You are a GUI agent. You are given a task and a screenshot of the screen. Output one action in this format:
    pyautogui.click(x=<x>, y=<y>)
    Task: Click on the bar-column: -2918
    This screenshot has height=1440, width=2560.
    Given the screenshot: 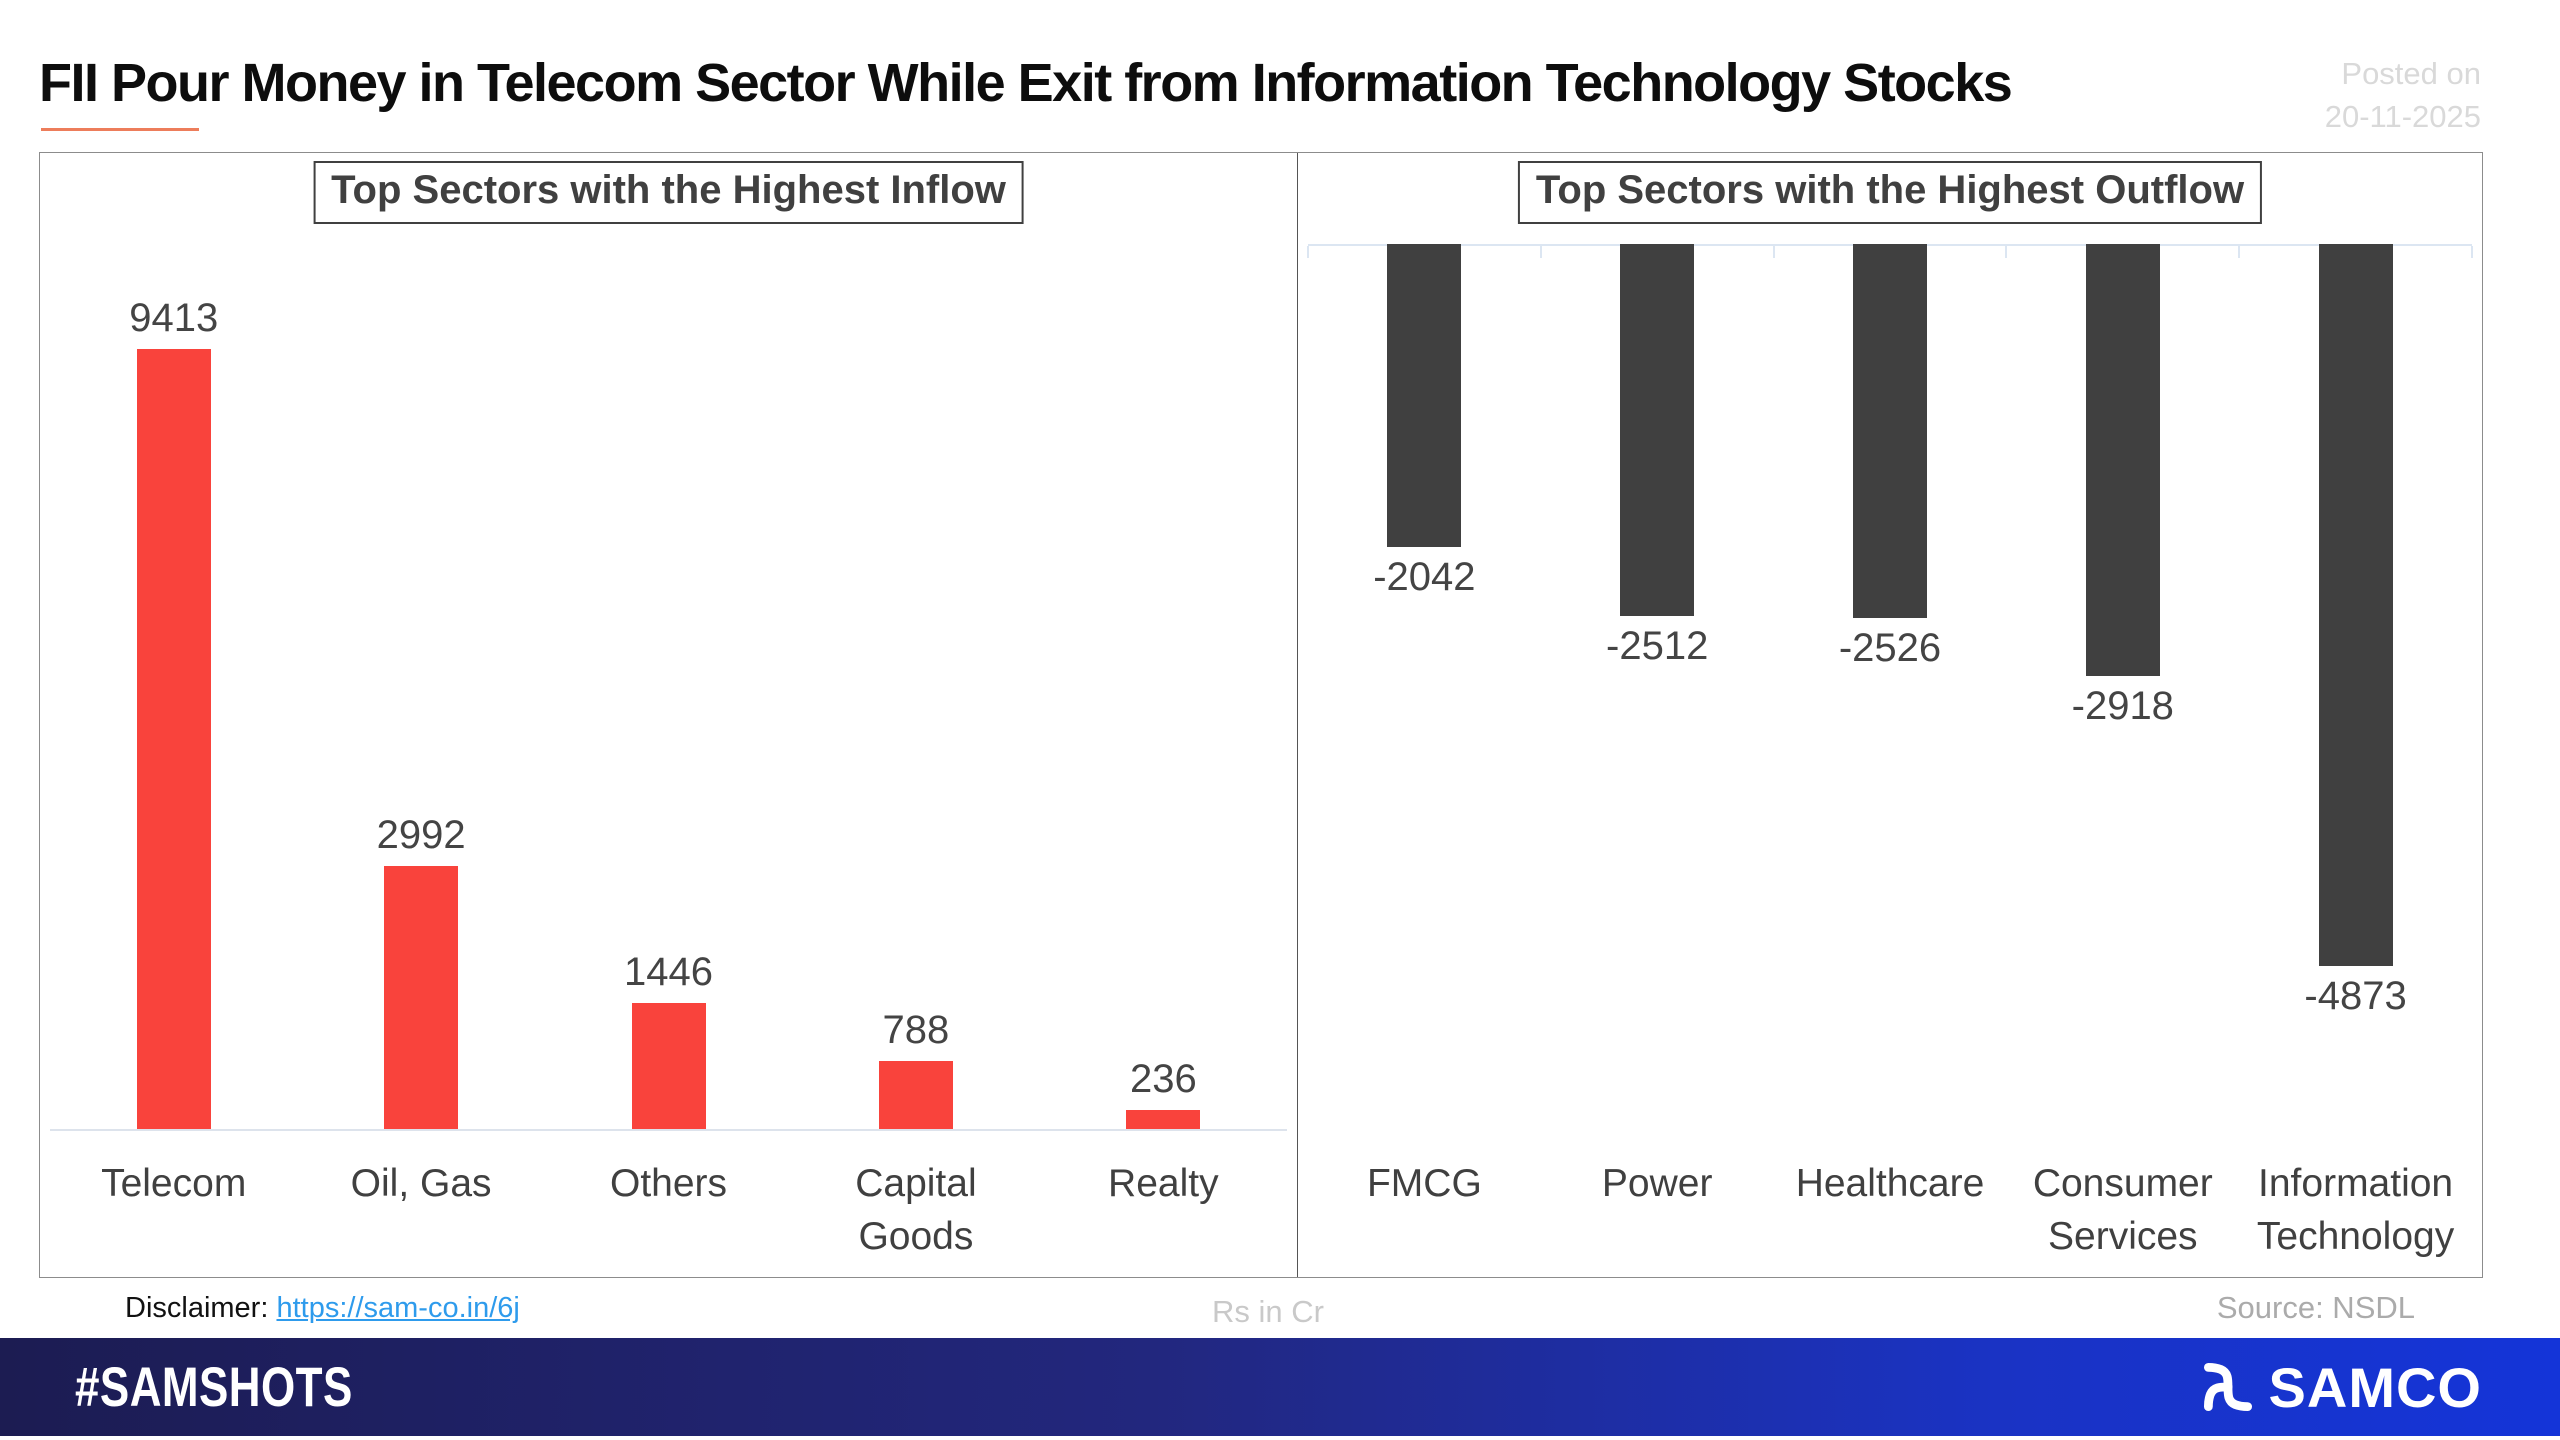 What is the action you would take?
    pyautogui.click(x=2122, y=486)
    